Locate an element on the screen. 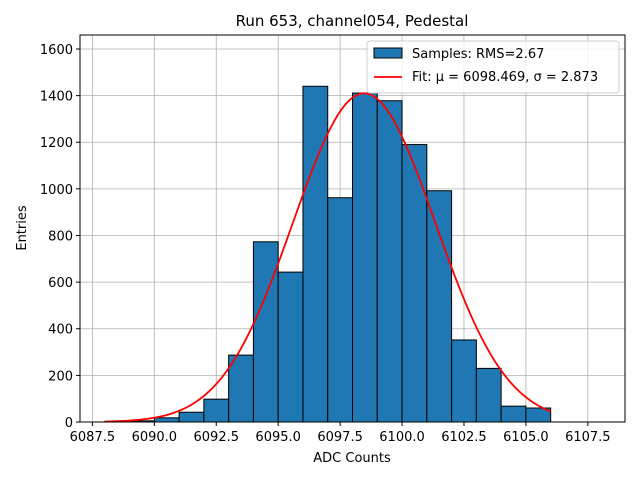 This screenshot has width=640, height=480. y-tick-label: 200 is located at coordinates (60, 376).